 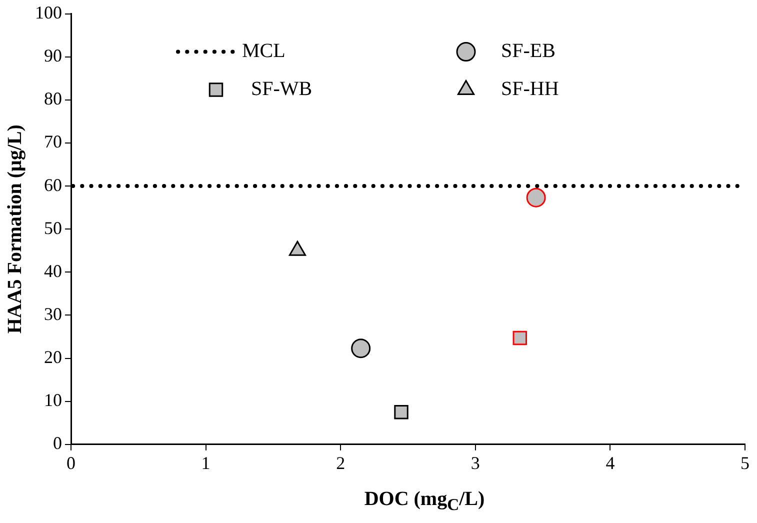 What do you see at coordinates (264, 51) in the screenshot?
I see `legend-label: MCL` at bounding box center [264, 51].